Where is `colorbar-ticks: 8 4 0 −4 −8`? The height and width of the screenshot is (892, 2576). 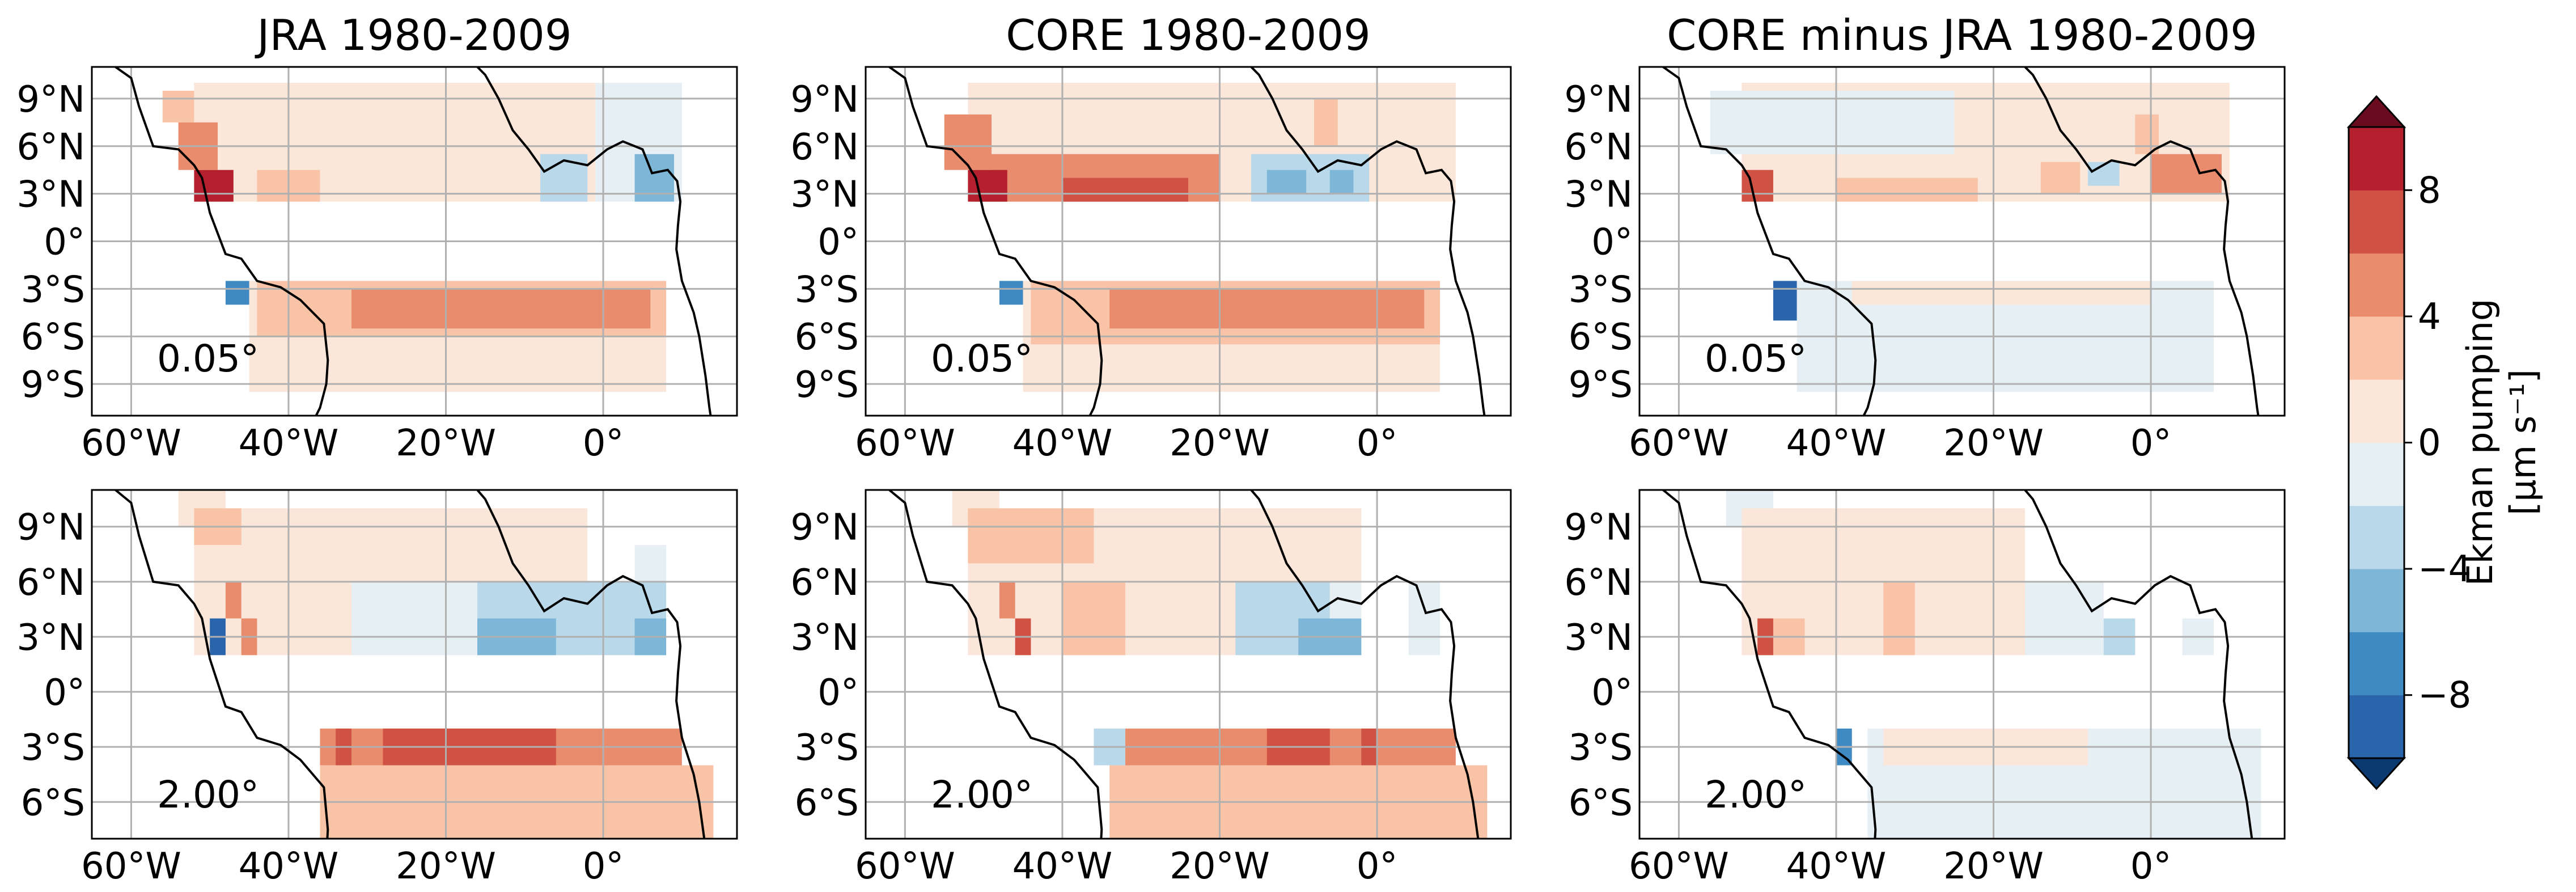 colorbar-ticks: 8 4 0 −4 −8 is located at coordinates (2437, 443).